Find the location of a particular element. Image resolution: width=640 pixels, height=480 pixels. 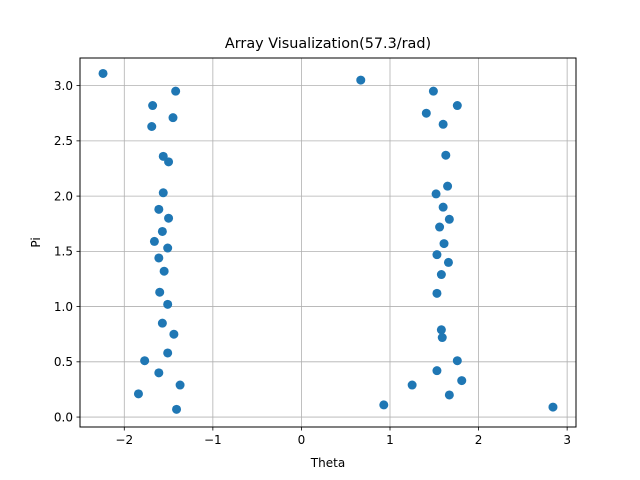

y-tick-label: 1.0 is located at coordinates (63, 307).